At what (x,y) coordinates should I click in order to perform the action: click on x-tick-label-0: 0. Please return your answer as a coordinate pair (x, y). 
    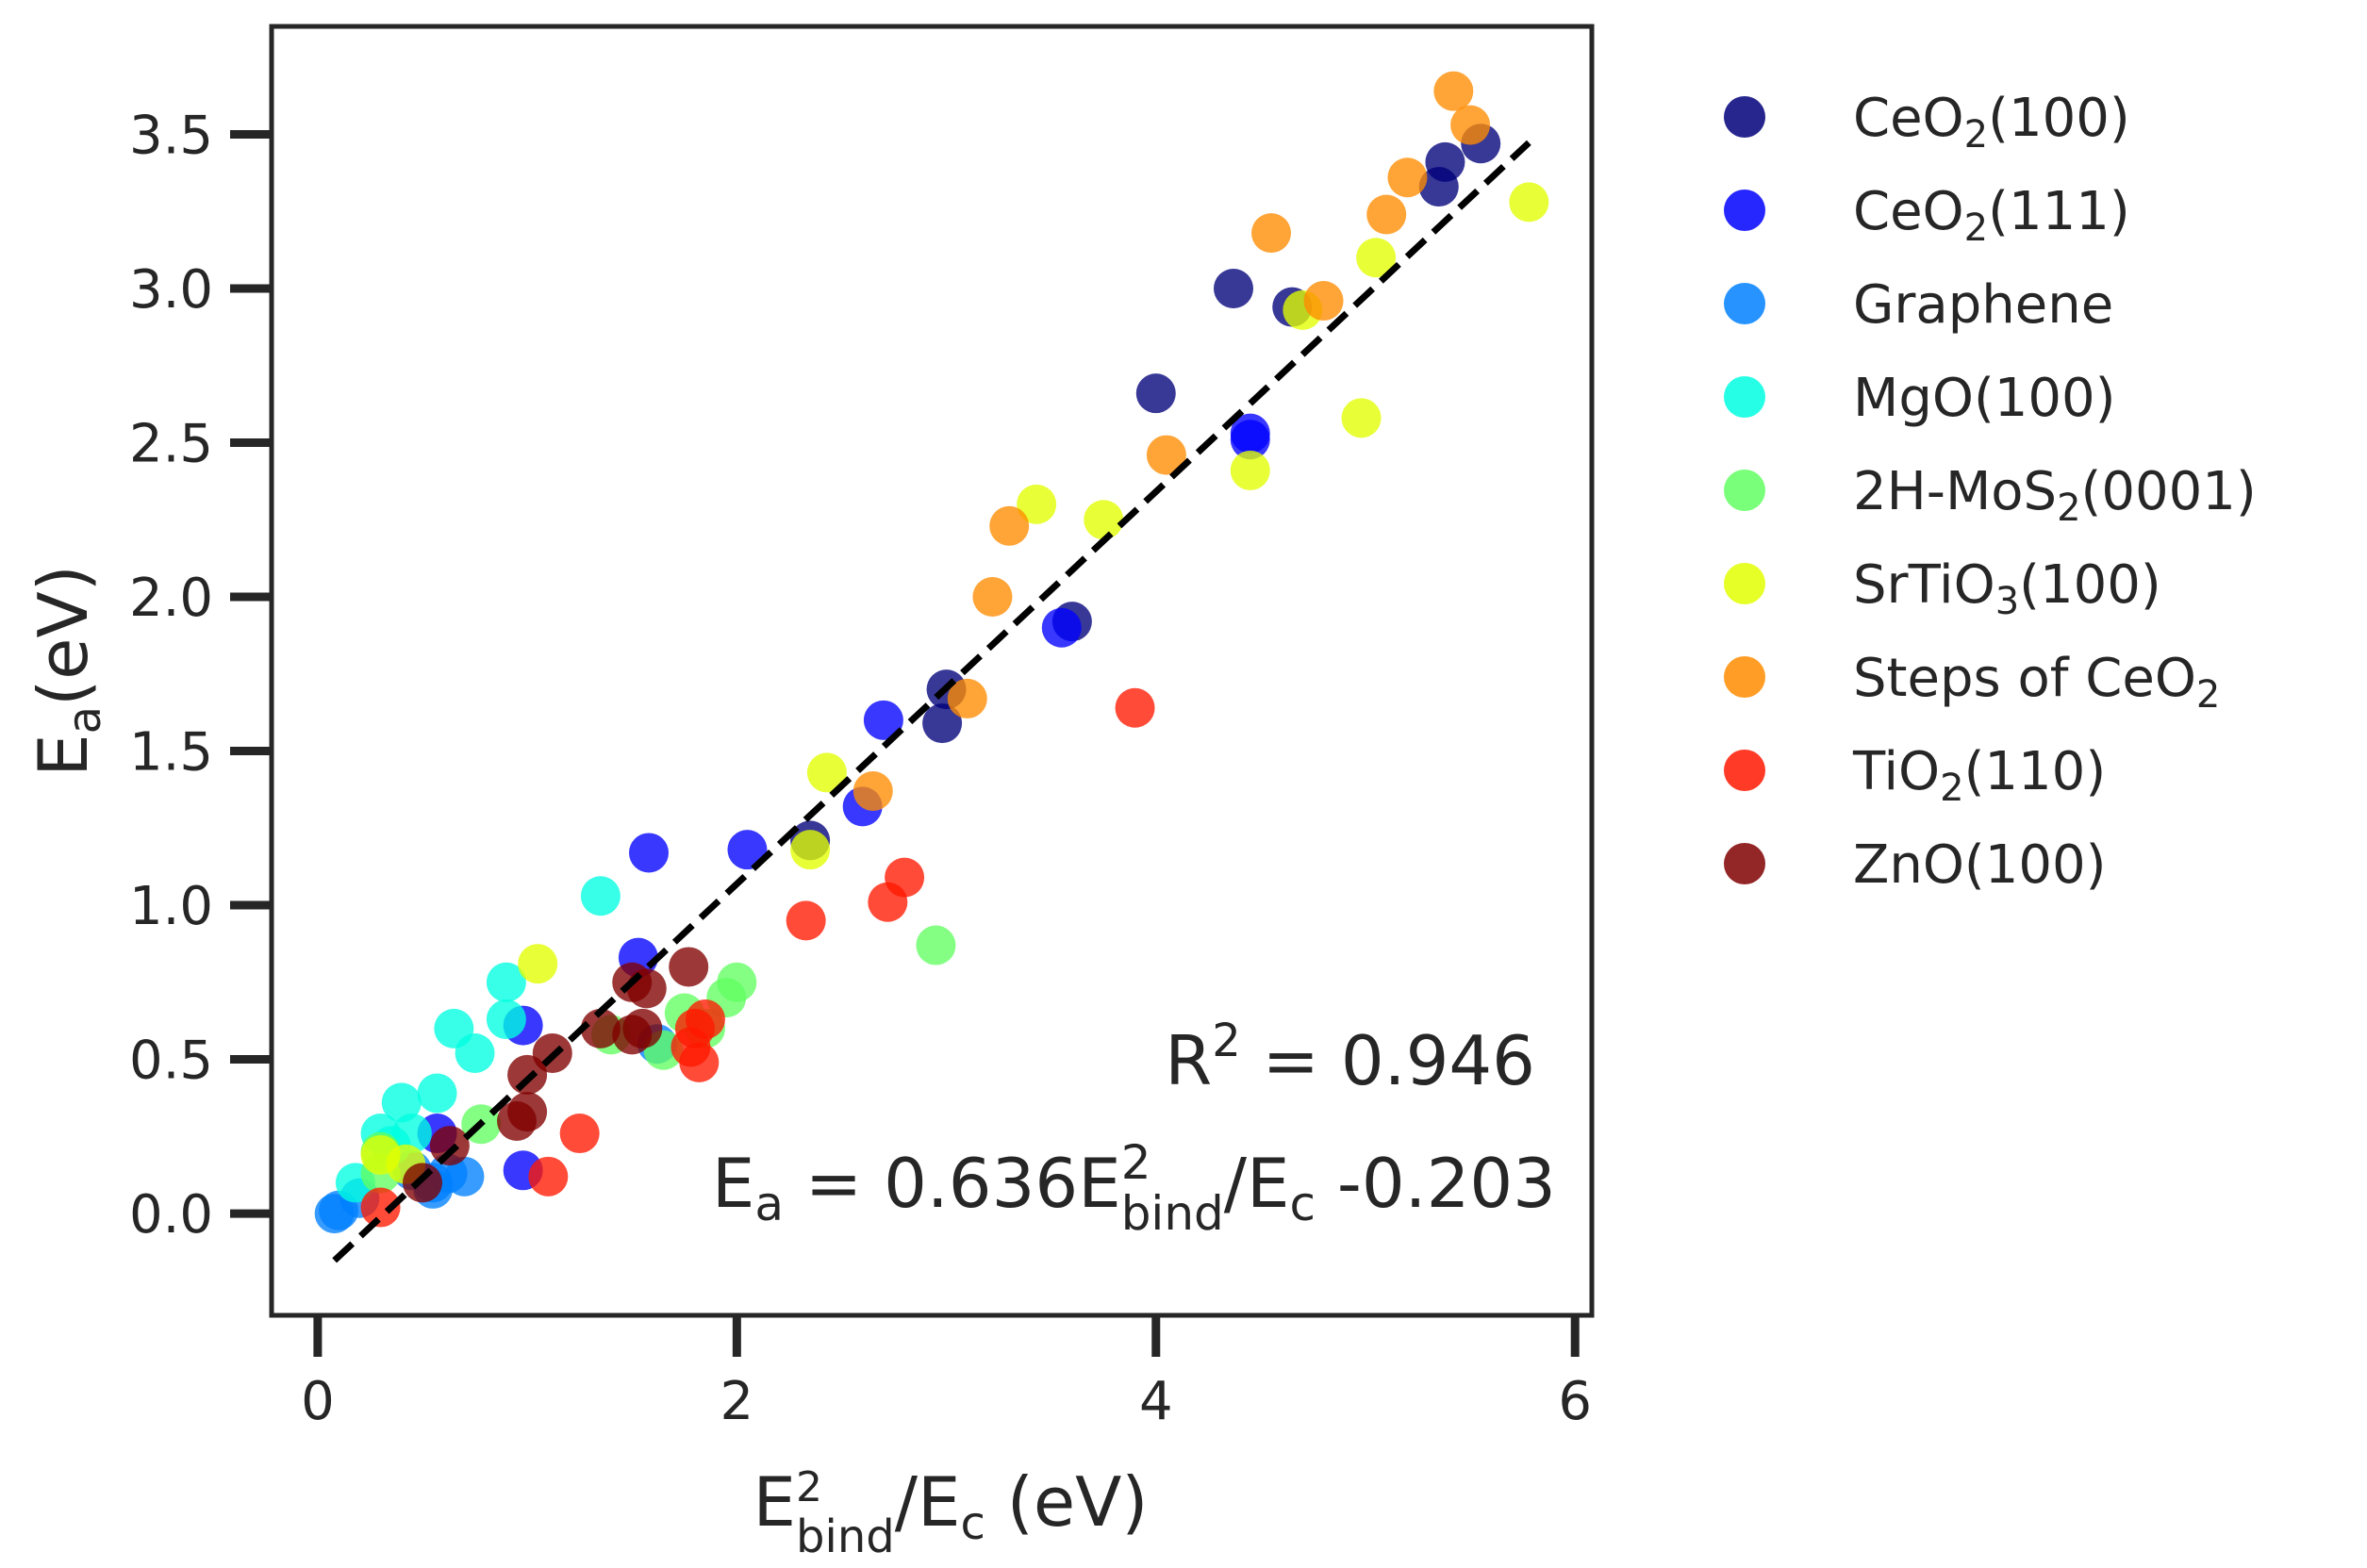
    Looking at the image, I should click on (318, 1401).